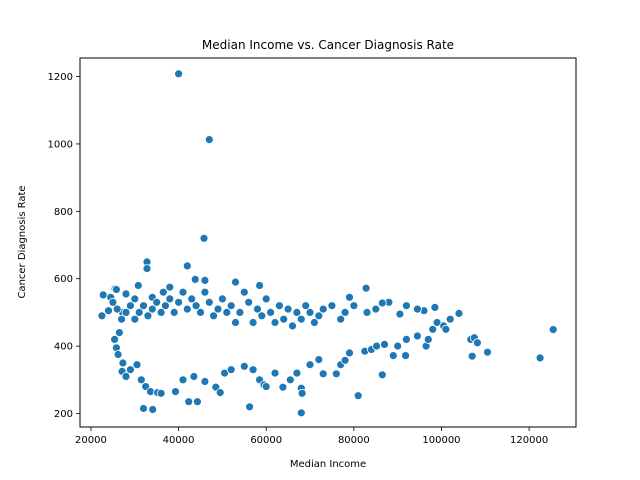 This screenshot has width=640, height=480. I want to click on y-axis-ticks: 200 400 600 800 1000 1200, so click(64, 246).